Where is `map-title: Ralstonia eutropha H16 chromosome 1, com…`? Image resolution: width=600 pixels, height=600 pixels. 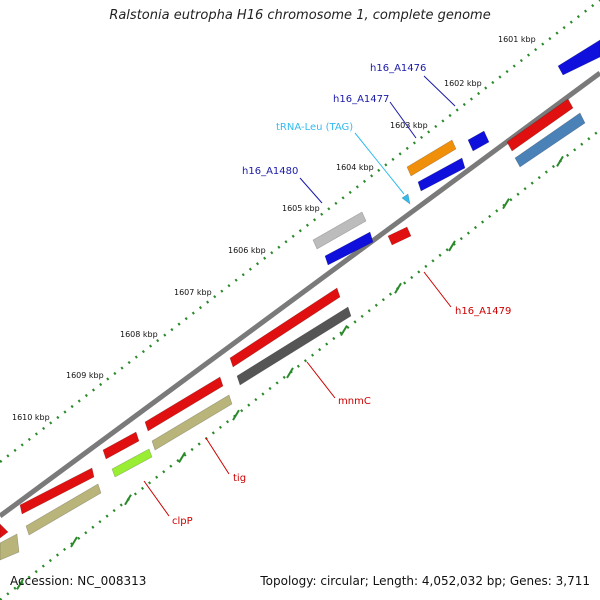 map-title: Ralstonia eutropha H16 chromosome 1, com… is located at coordinates (300, 15).